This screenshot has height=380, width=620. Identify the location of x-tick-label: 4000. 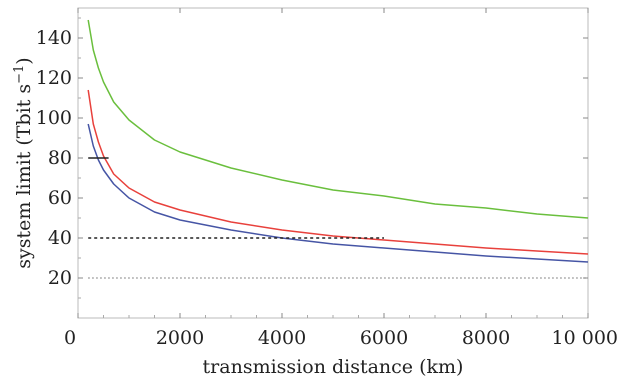
(282, 338).